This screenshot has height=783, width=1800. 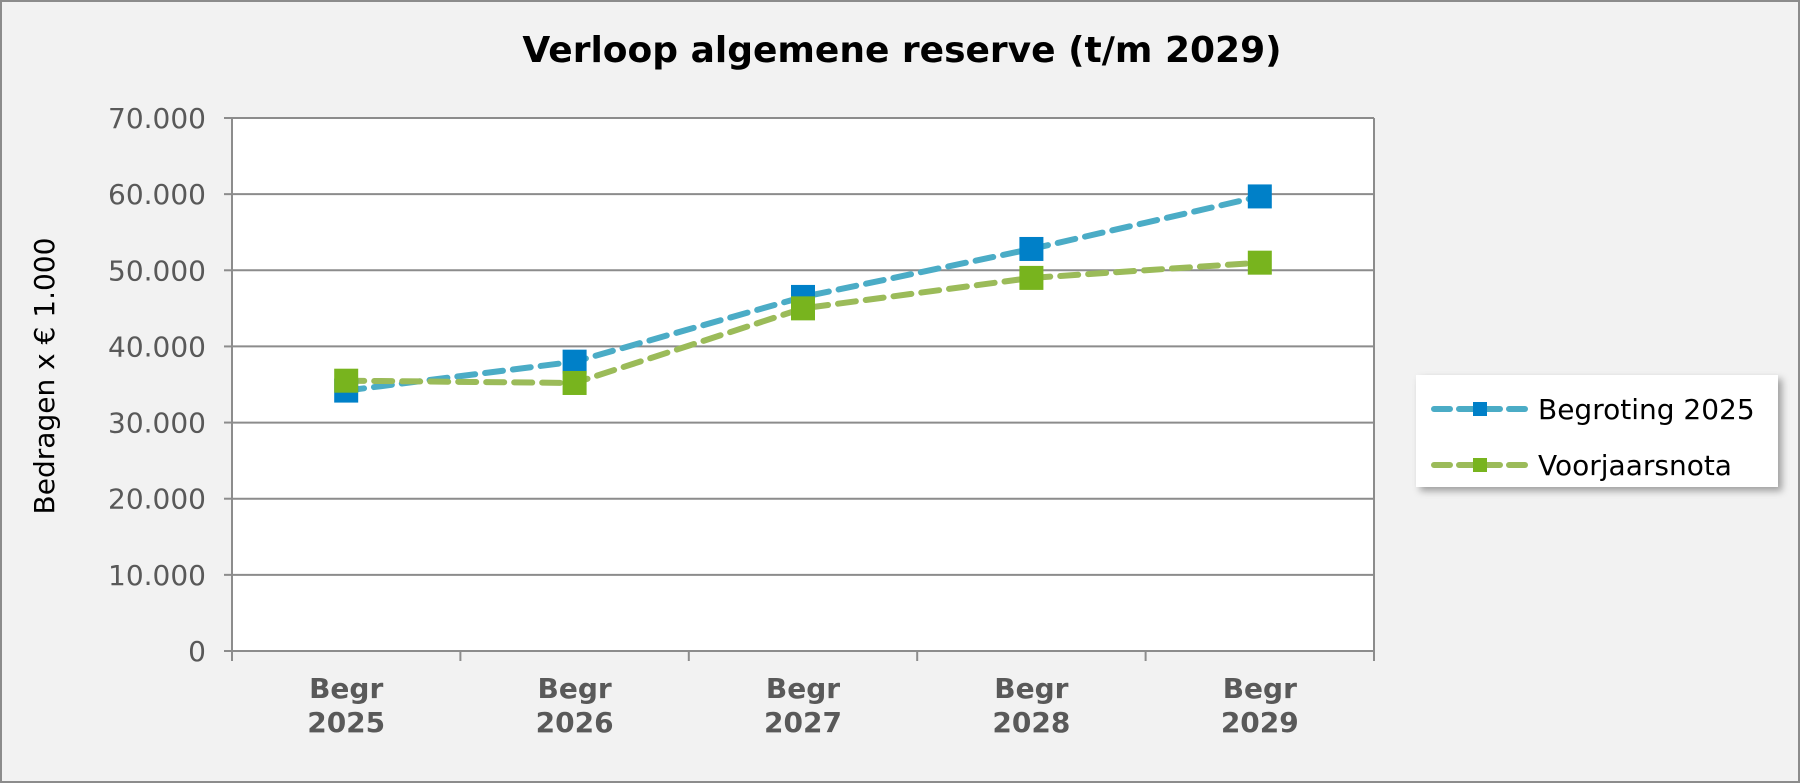 I want to click on x-tick-label-2-line-1: 2027, so click(x=803, y=722).